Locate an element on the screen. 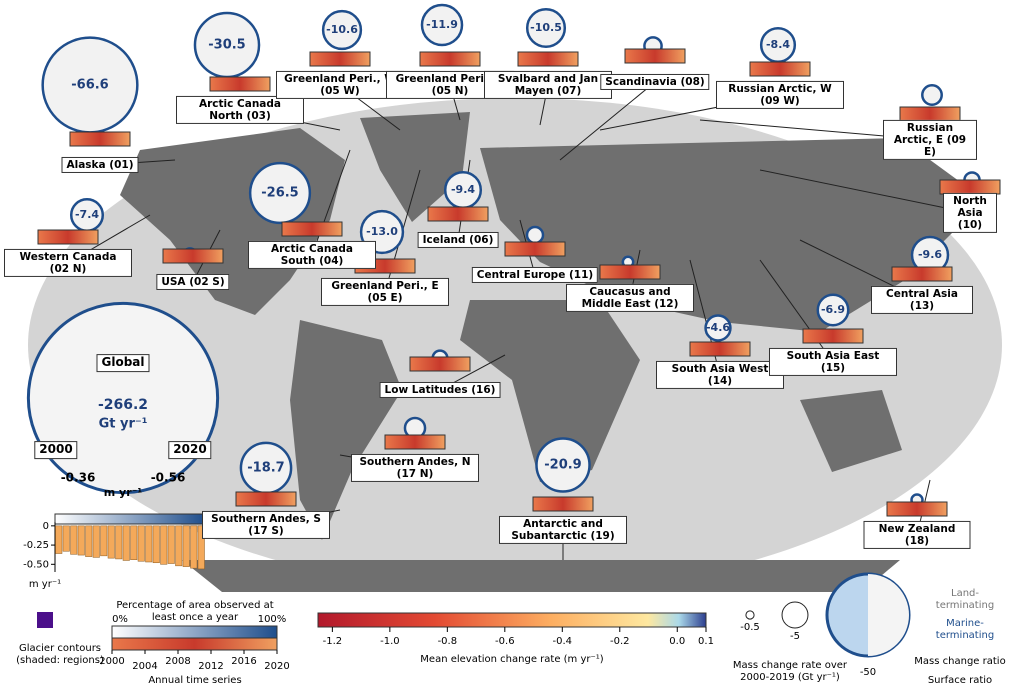  size-label: -50 is located at coordinates (868, 672).